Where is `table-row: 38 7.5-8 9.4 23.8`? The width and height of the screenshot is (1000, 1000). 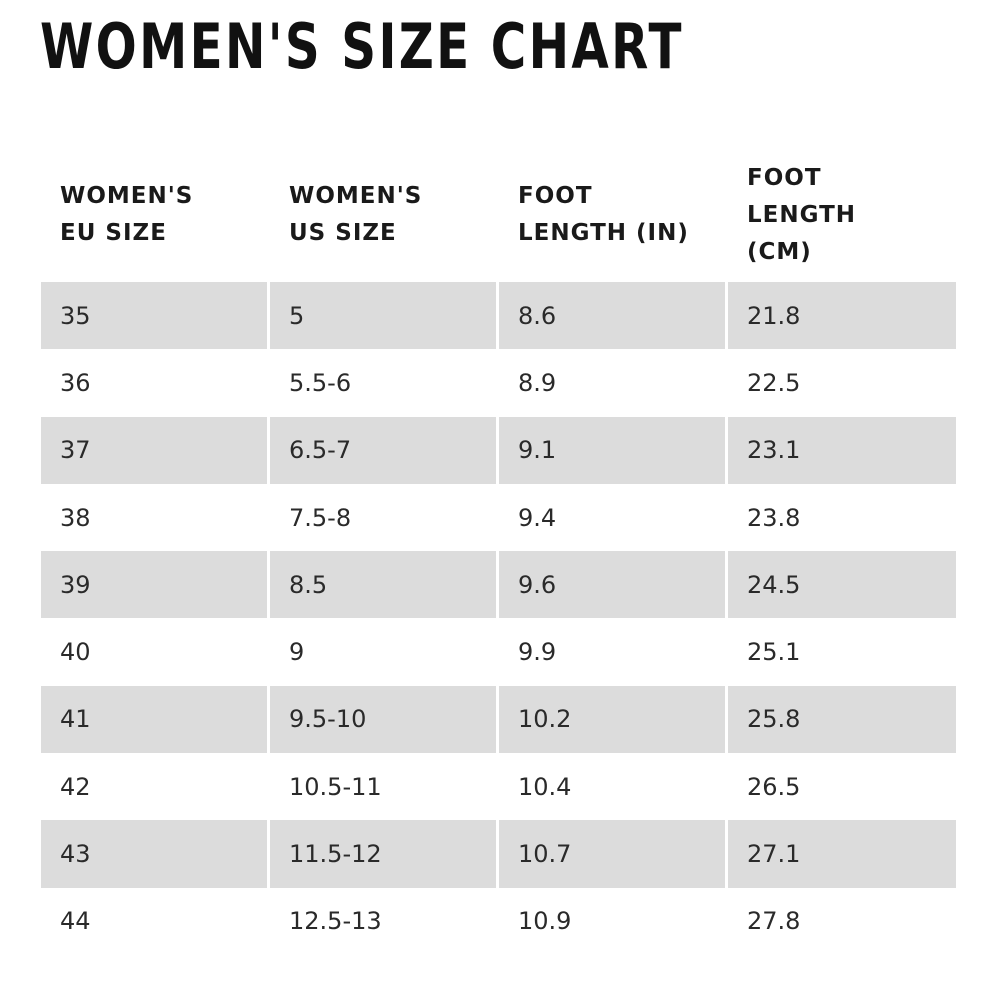 table-row: 38 7.5-8 9.4 23.8 is located at coordinates (498, 517).